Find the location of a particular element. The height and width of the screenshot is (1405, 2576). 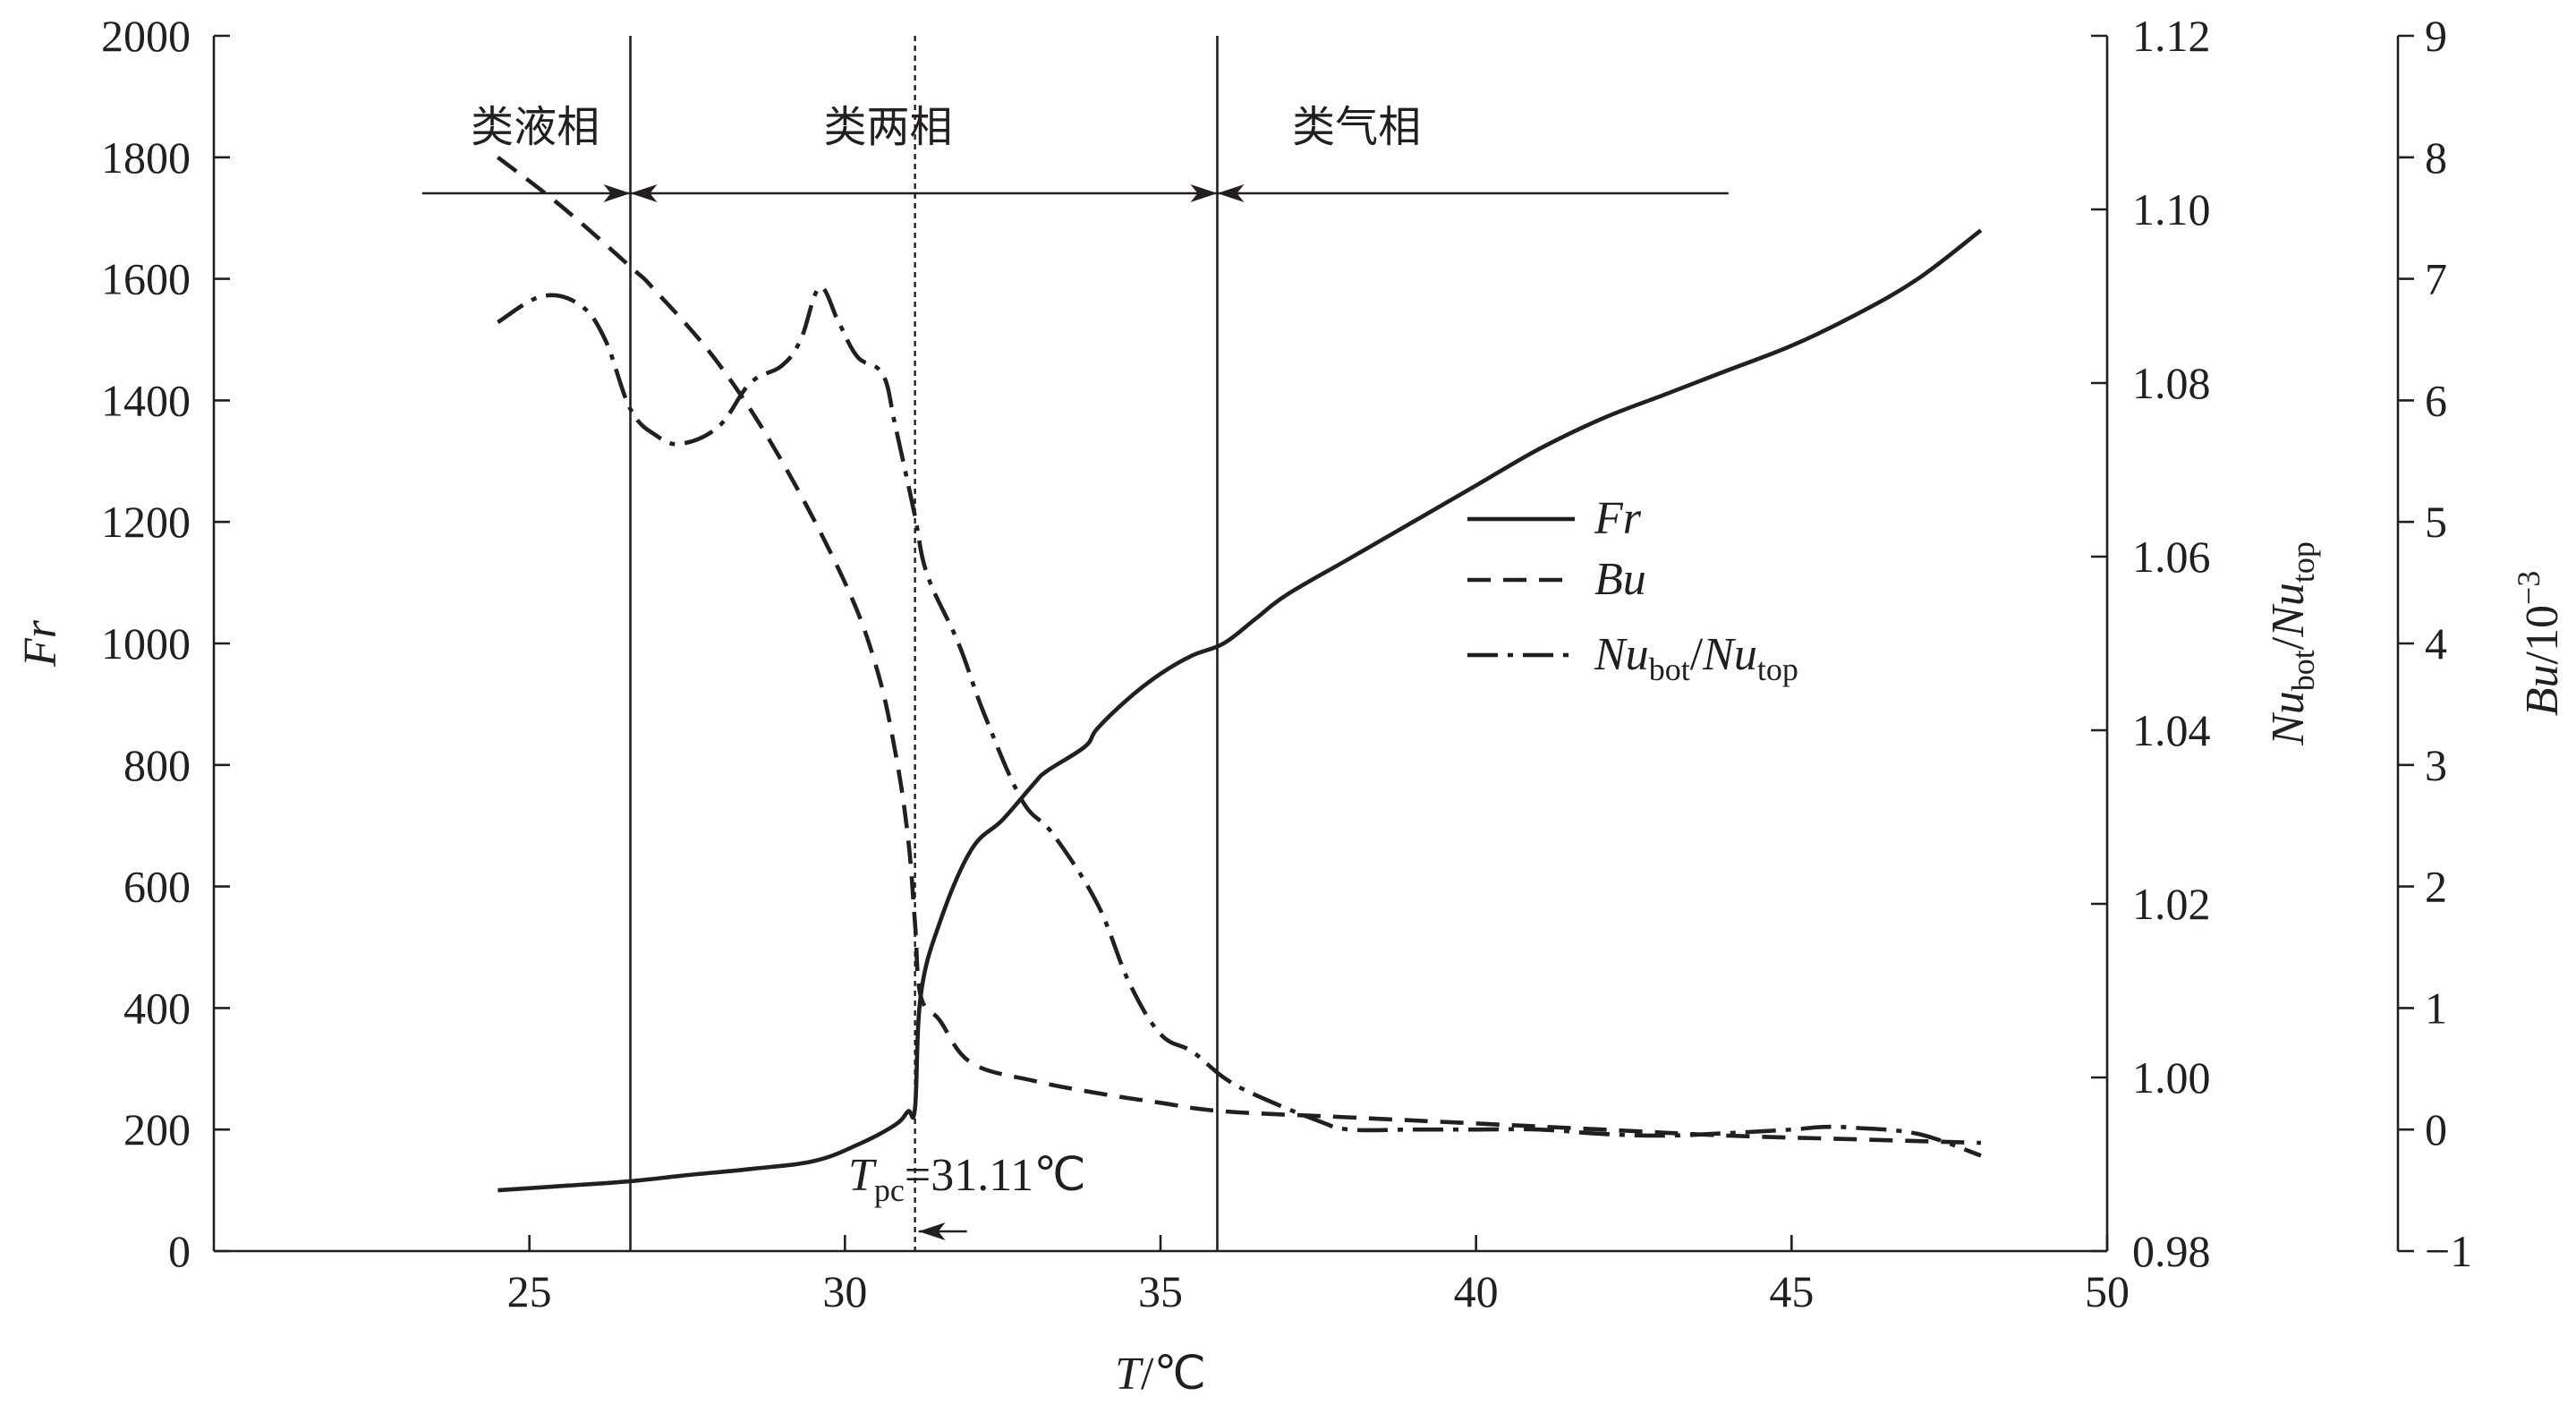

y-right2-title: Bu/10−3 is located at coordinates (2539, 644).